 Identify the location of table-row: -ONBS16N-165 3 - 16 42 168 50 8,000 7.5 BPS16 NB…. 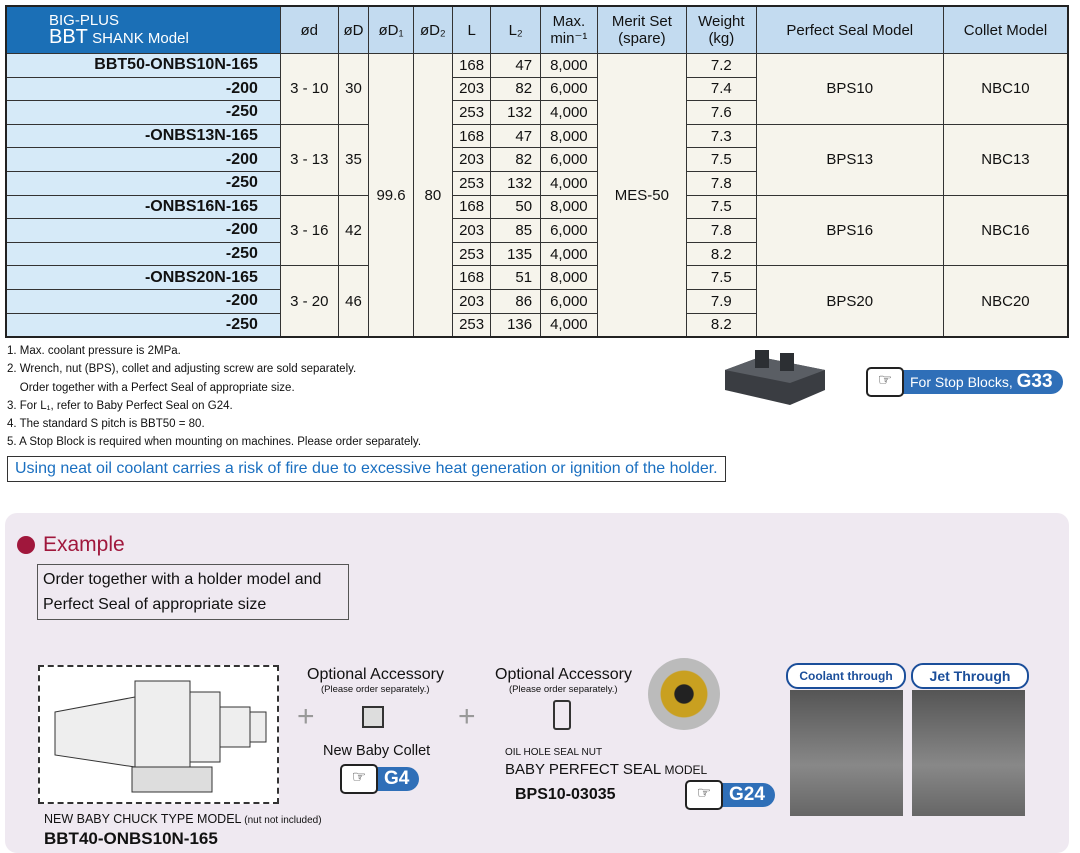
(537, 230).